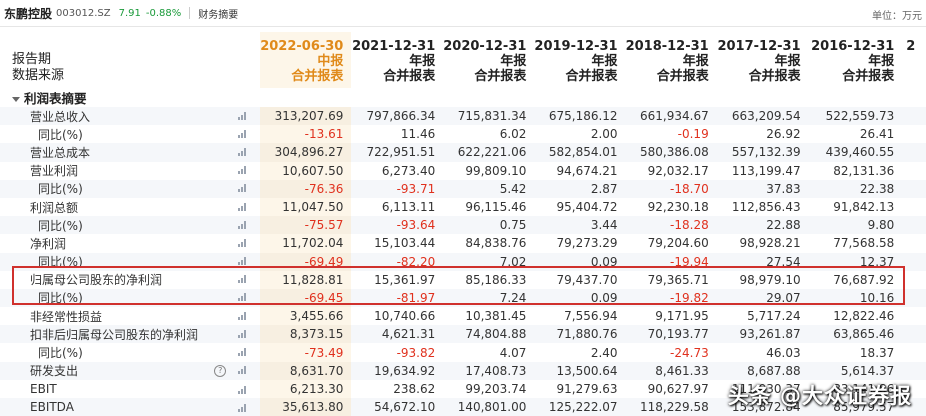 This screenshot has width=926, height=416. What do you see at coordinates (671, 225) in the screenshot?
I see `value-cell: -18.28` at bounding box center [671, 225].